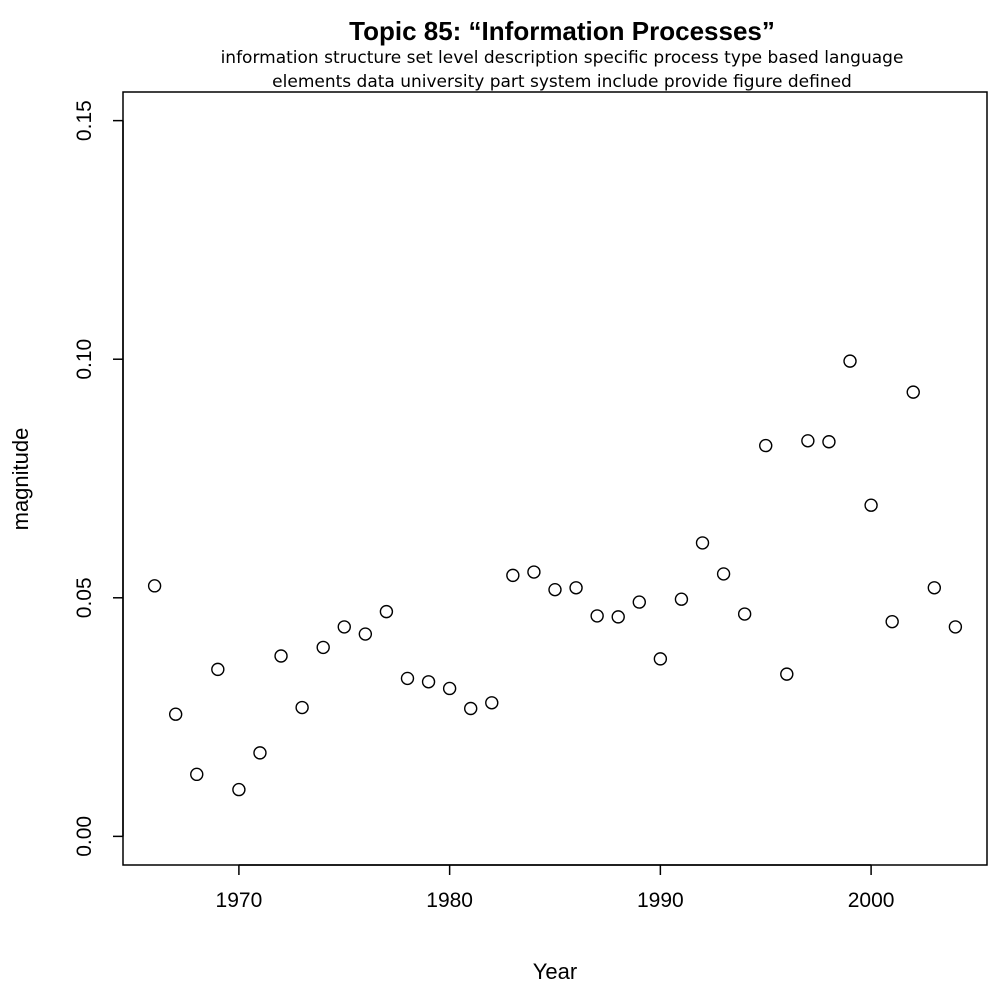 Image resolution: width=990 pixels, height=998 pixels. Describe the element at coordinates (84, 120) in the screenshot. I see `y-tick-label: 0.15` at that location.